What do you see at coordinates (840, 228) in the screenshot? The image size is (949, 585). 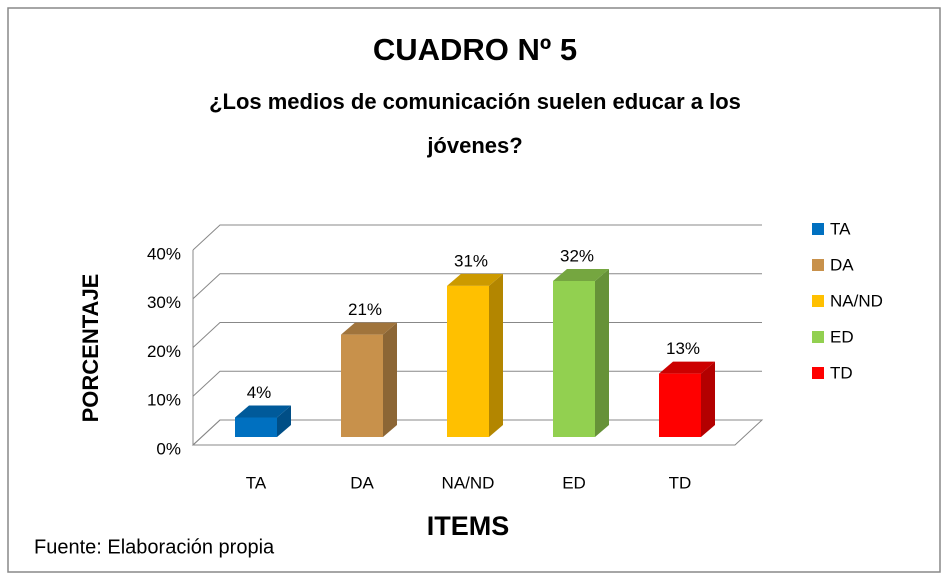 I see `legend-label: TA` at bounding box center [840, 228].